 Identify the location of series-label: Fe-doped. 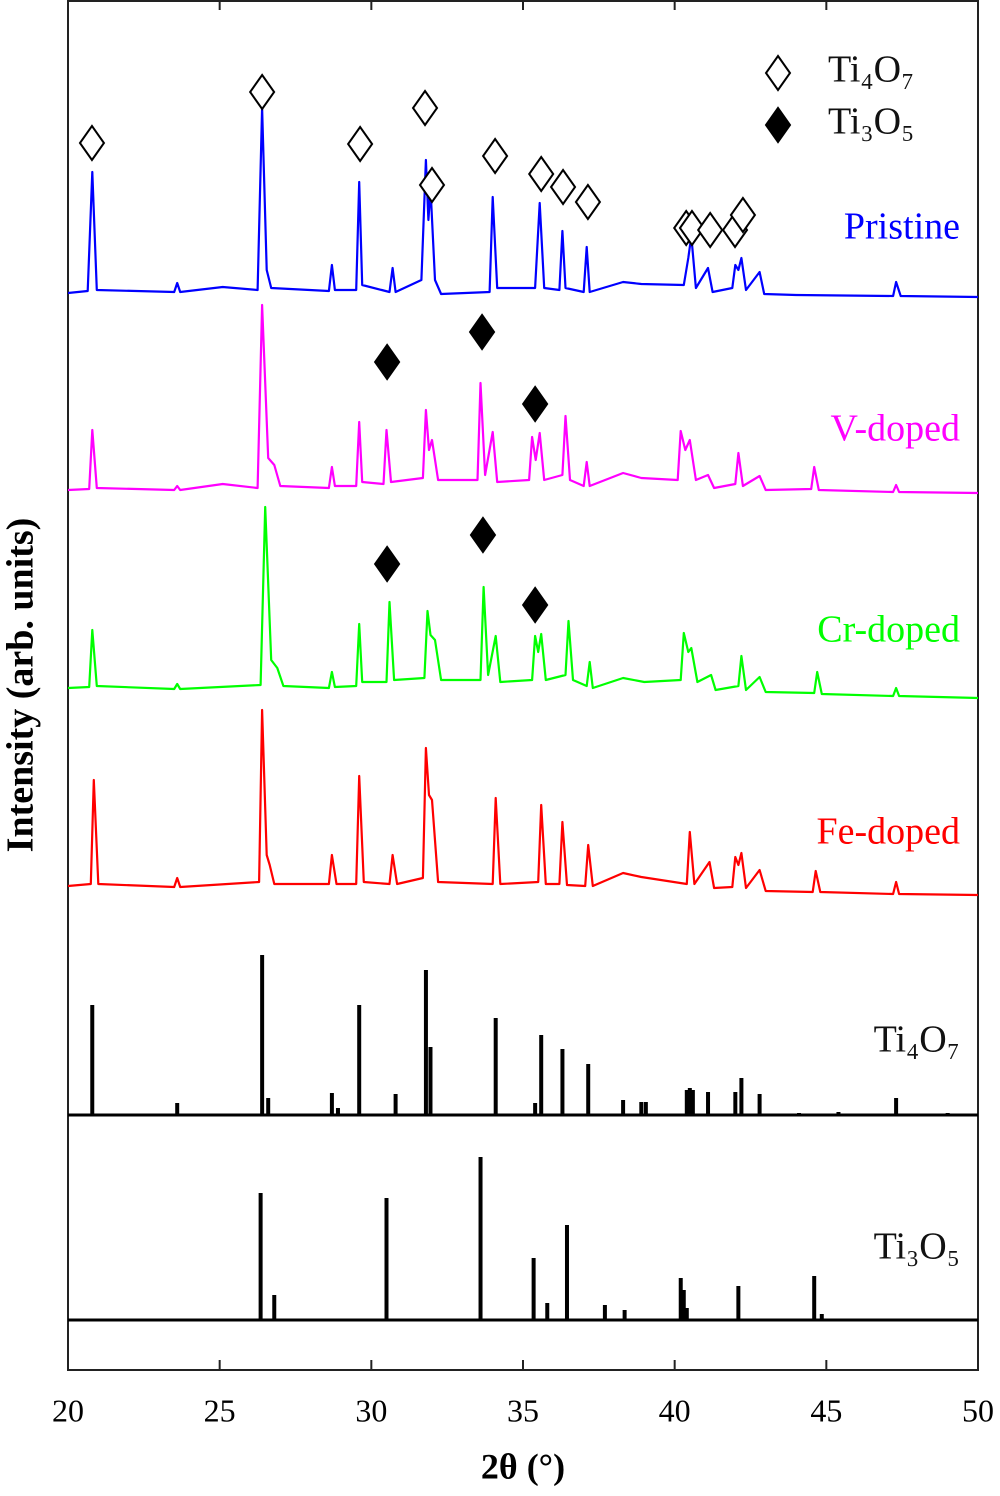
(888, 832).